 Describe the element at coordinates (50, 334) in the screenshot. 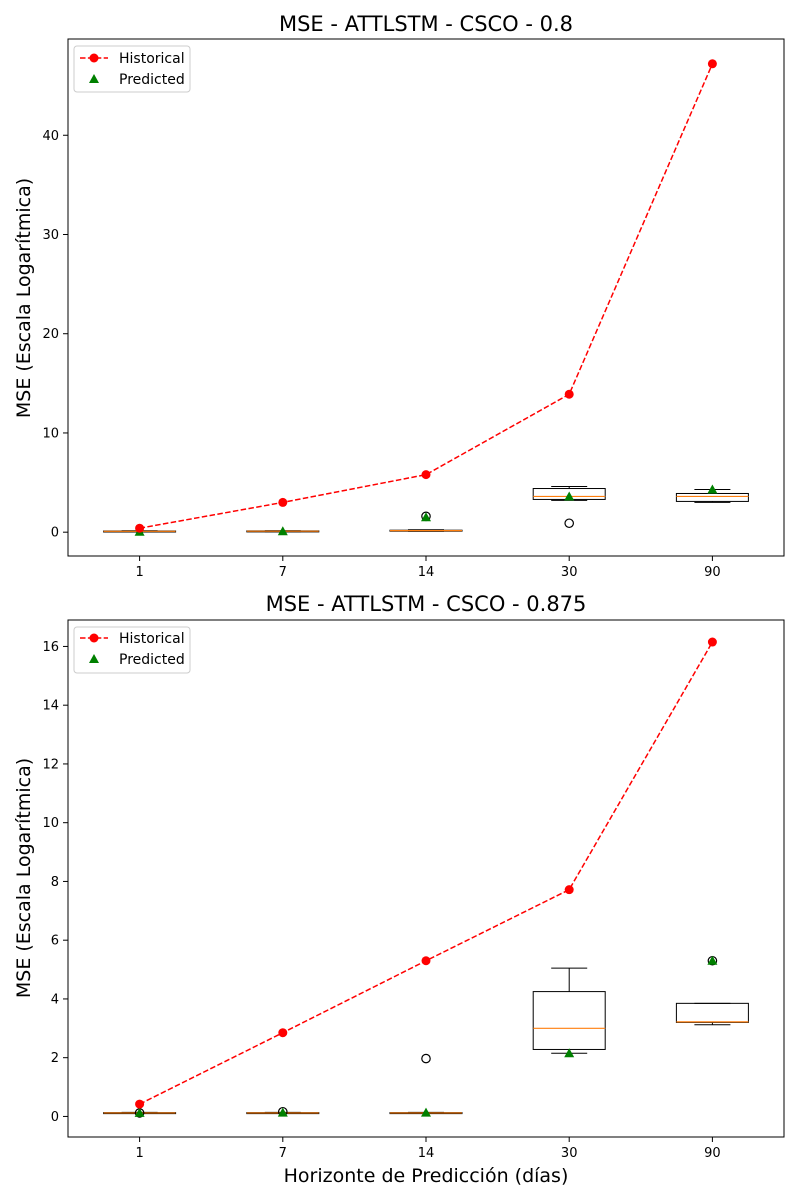

I see `y-tick-label: 20` at that location.